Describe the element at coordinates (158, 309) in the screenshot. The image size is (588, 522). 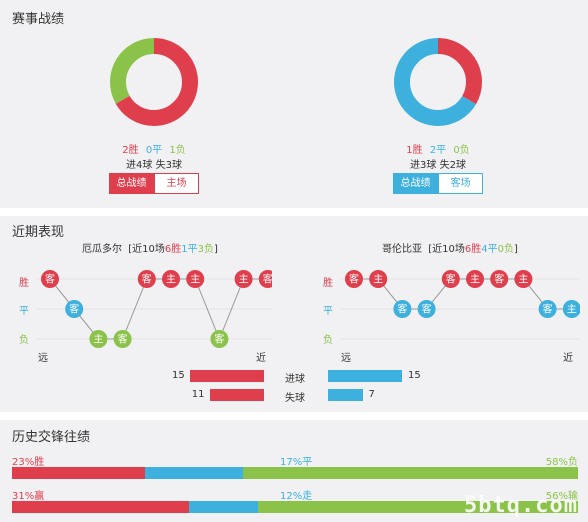
I see `left-form-line` at that location.